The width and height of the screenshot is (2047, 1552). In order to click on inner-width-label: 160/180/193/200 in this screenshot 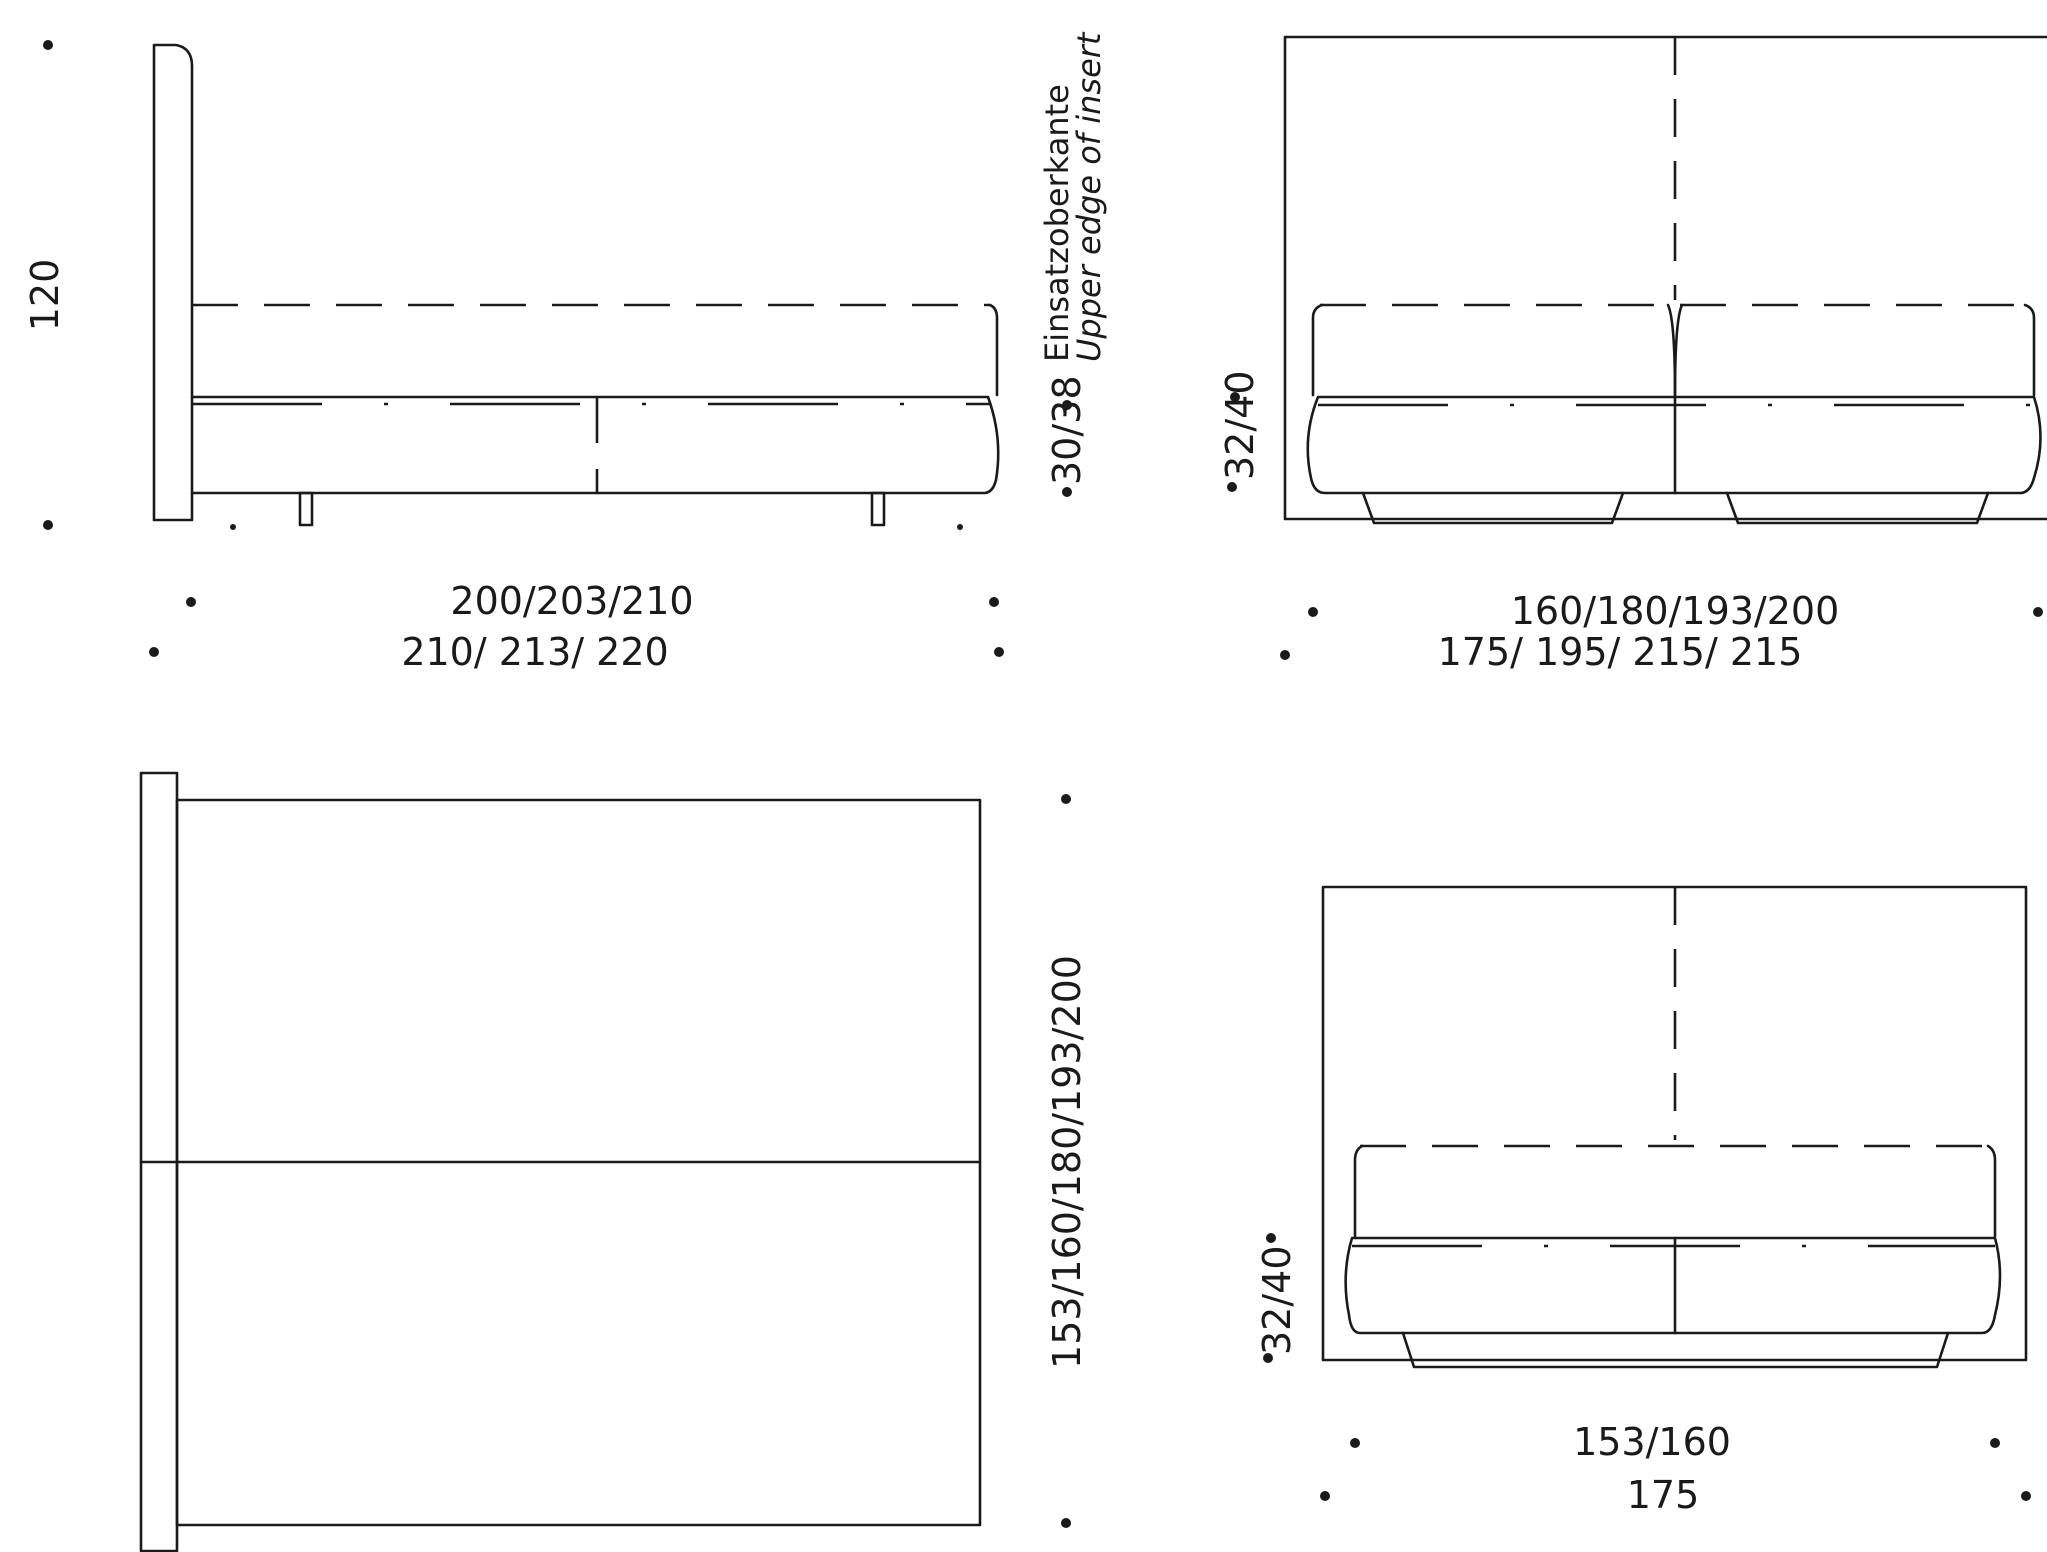, I will do `click(1675, 611)`.